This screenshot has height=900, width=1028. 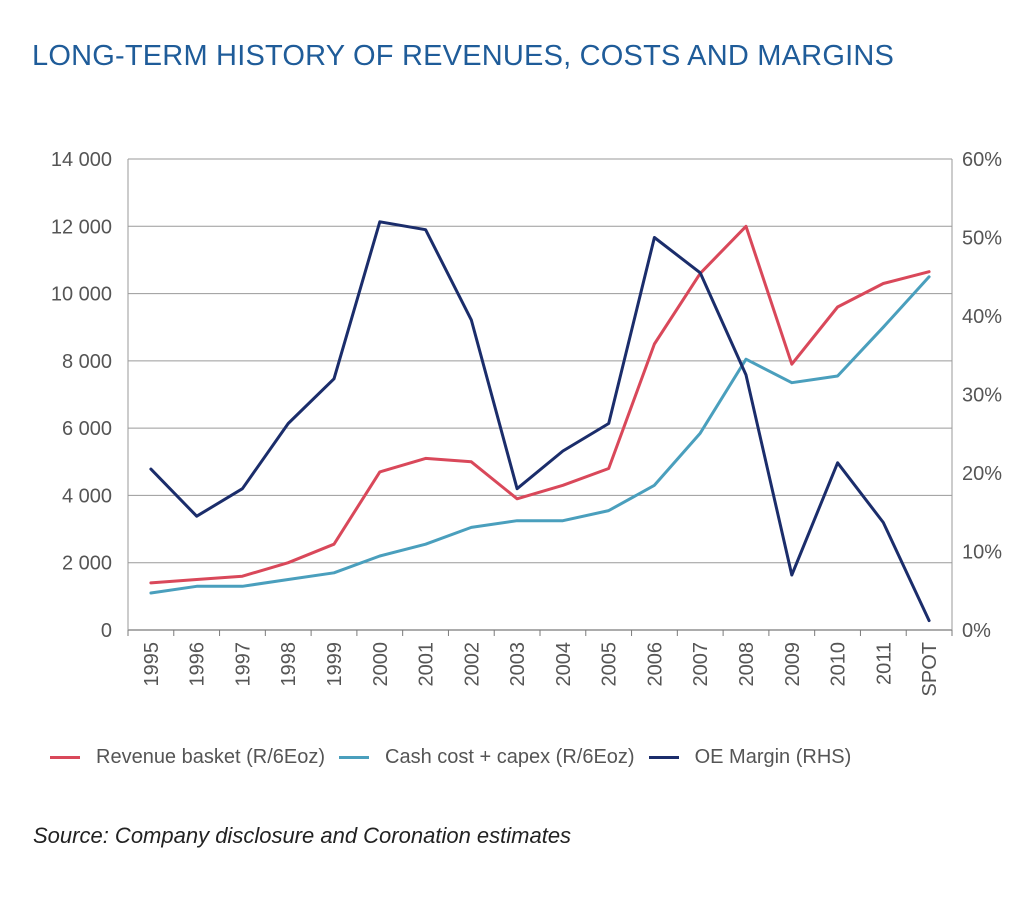 I want to click on y-left-tick-label: 0, so click(x=106, y=631).